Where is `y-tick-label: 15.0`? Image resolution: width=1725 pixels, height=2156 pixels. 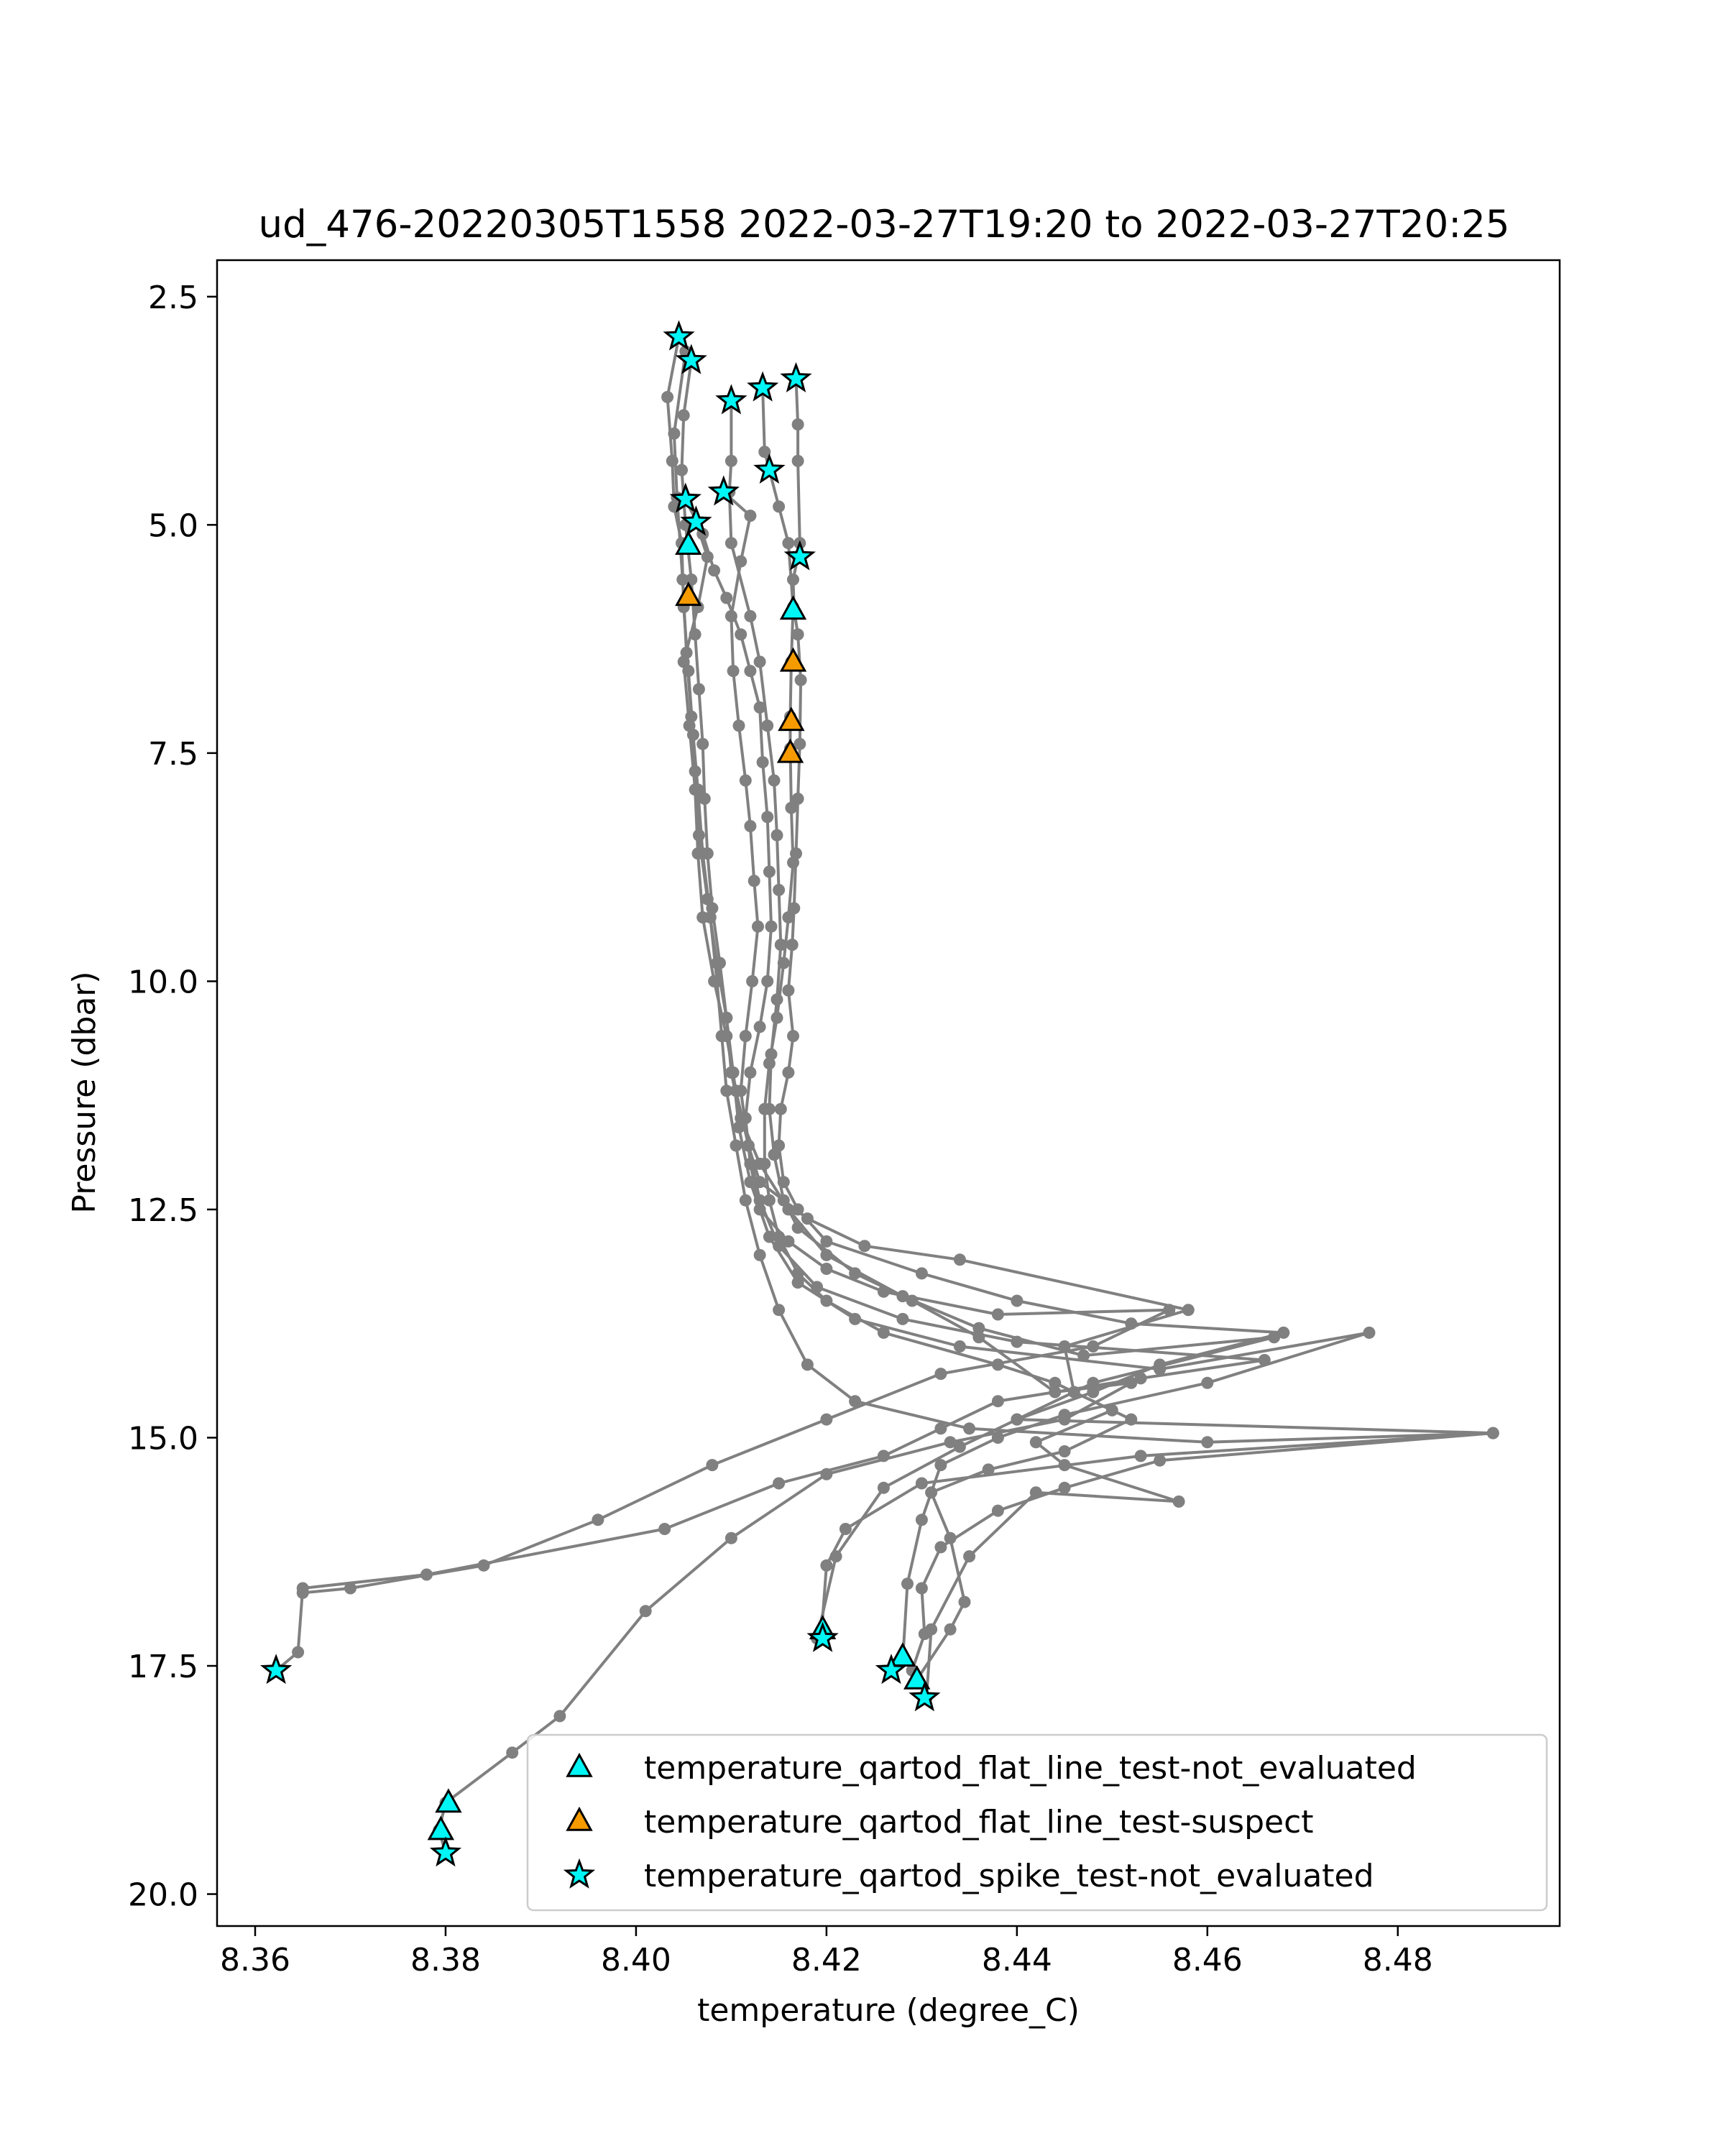
y-tick-label: 15.0 is located at coordinates (163, 1439).